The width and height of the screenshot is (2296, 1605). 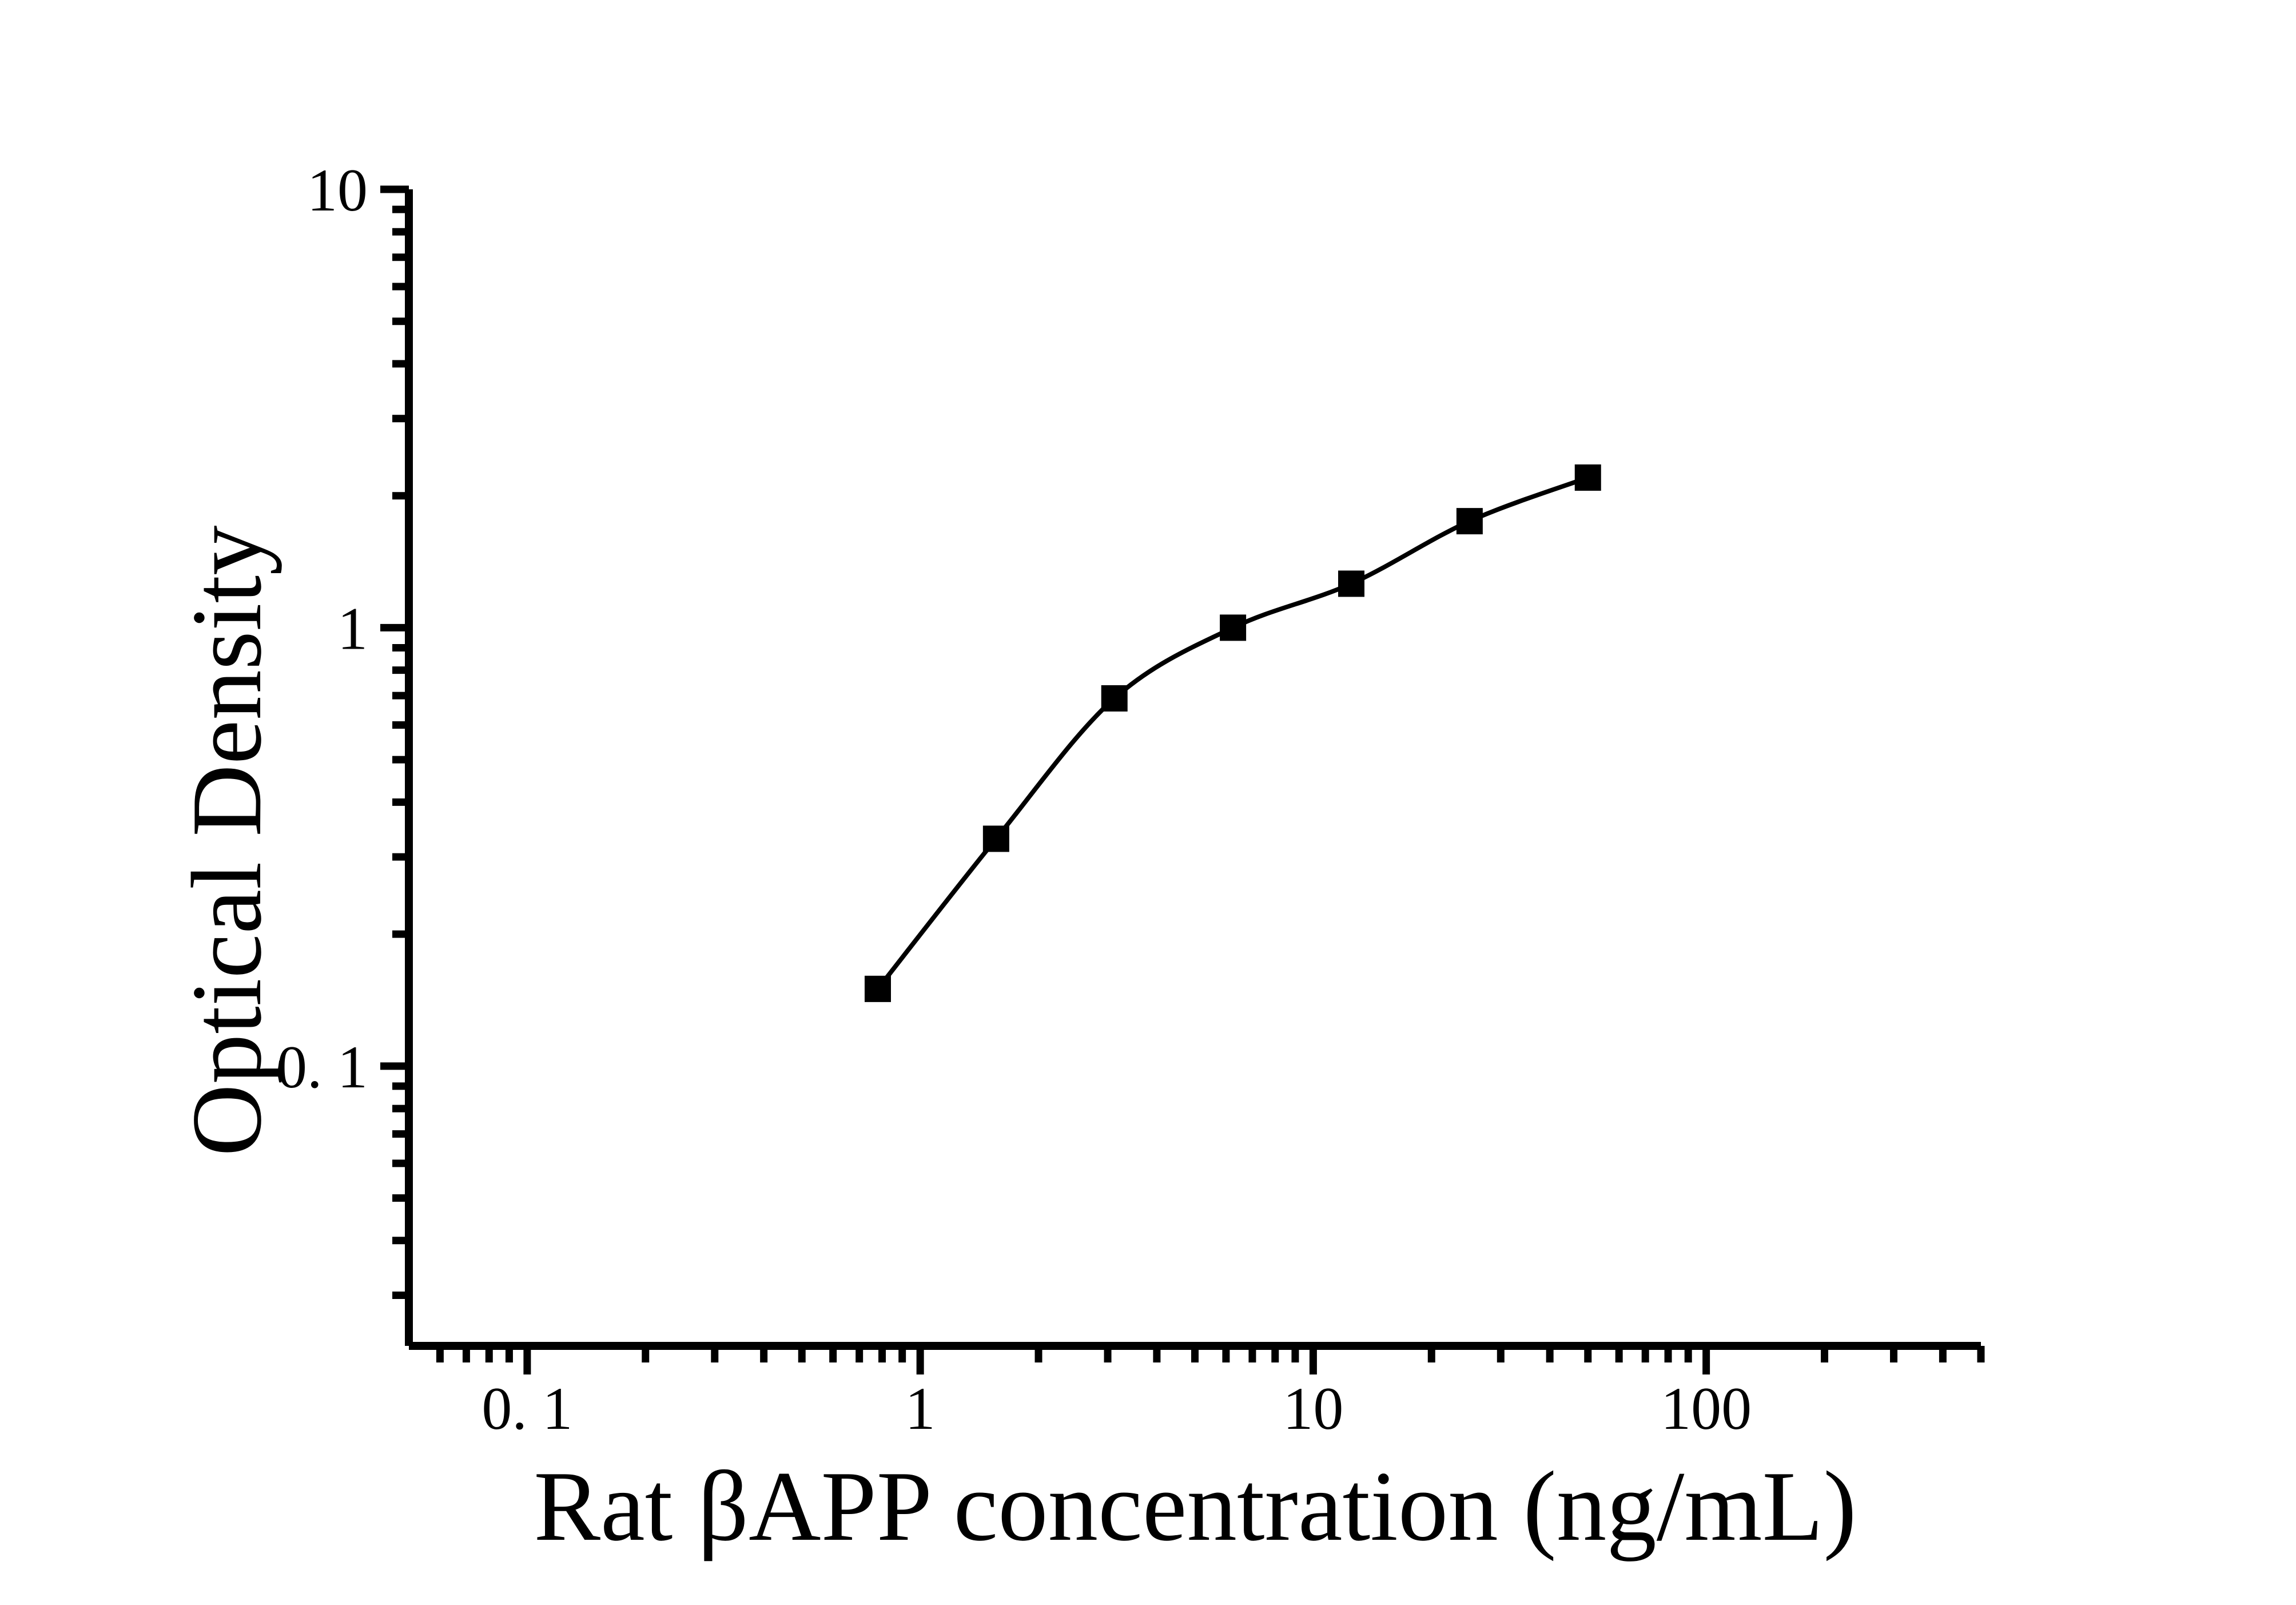 What do you see at coordinates (323, 629) in the screenshot?
I see `y-axis-tick-labels: 10 1 0. 1` at bounding box center [323, 629].